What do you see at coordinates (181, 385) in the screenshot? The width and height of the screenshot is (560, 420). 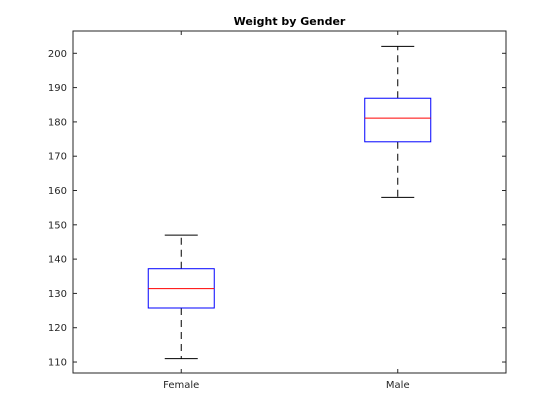 I see `x-tick-label: Female` at bounding box center [181, 385].